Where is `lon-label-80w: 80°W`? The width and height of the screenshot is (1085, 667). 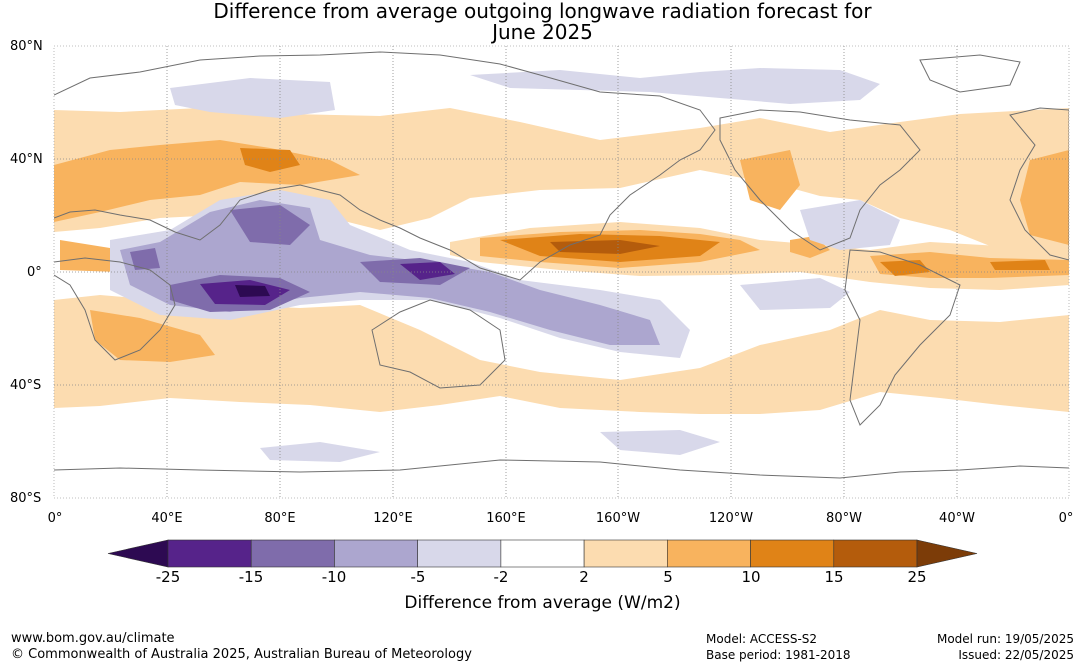 lon-label-80w: 80°W is located at coordinates (844, 518).